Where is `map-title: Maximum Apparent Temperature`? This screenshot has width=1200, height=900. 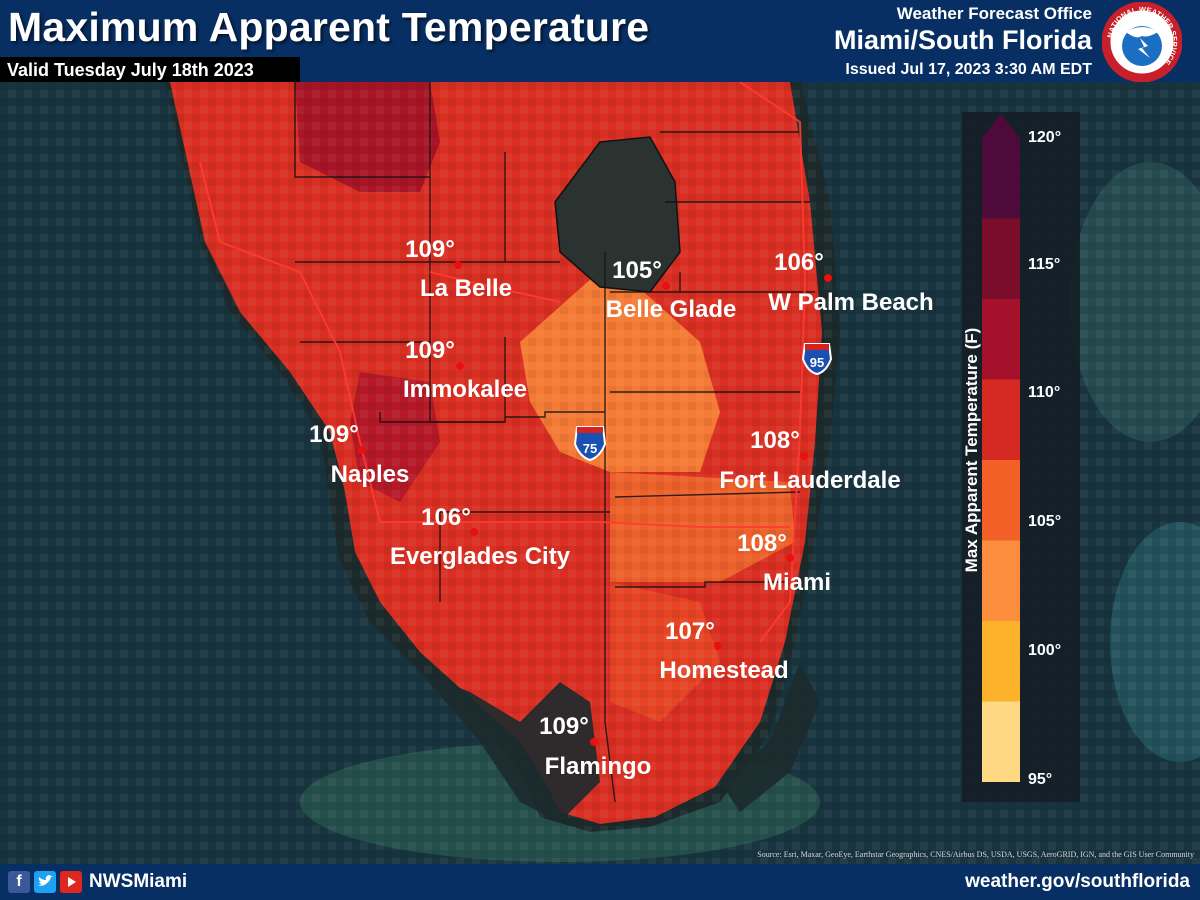
map-title: Maximum Apparent Temperature is located at coordinates (329, 27).